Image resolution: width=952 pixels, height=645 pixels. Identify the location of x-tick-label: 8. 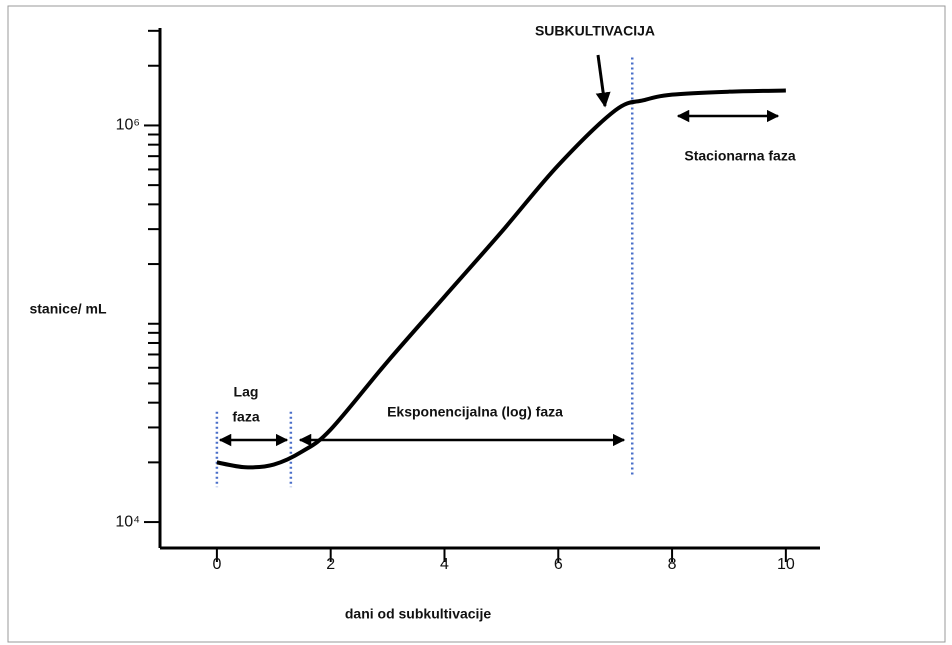
(672, 564).